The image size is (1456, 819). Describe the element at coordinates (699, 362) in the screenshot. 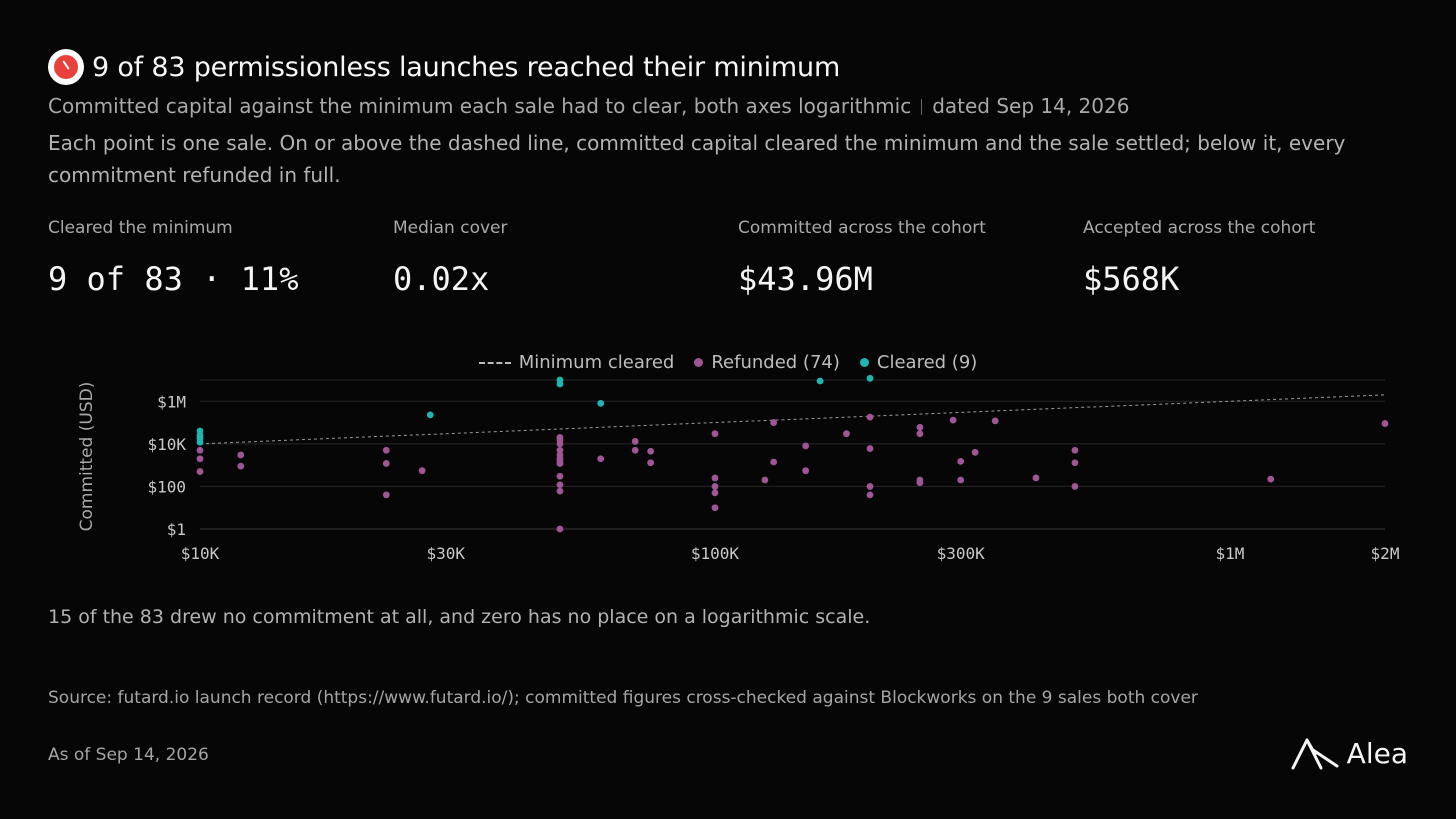

I see `refunded-dot-icon` at that location.